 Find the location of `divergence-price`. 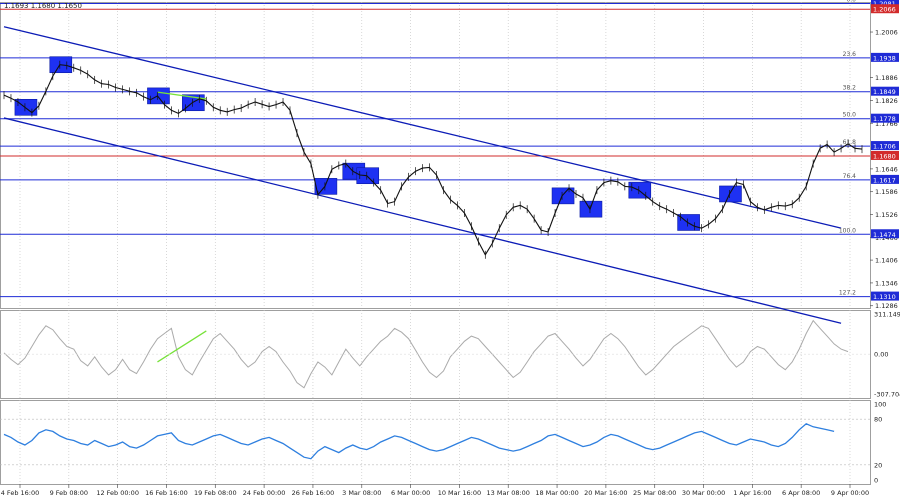

divergence-price is located at coordinates (182, 95).